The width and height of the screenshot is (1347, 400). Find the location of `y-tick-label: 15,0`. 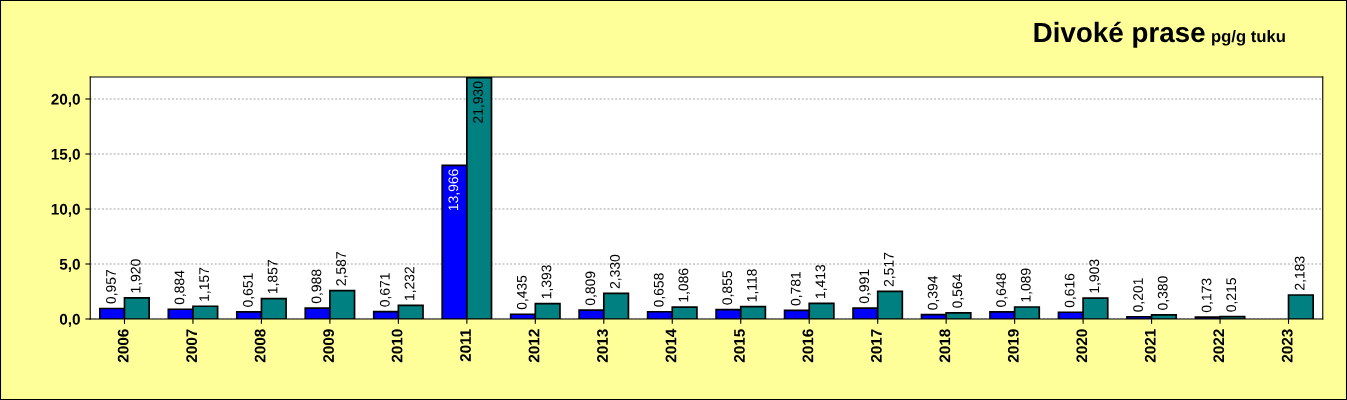

y-tick-label: 15,0 is located at coordinates (65, 155).